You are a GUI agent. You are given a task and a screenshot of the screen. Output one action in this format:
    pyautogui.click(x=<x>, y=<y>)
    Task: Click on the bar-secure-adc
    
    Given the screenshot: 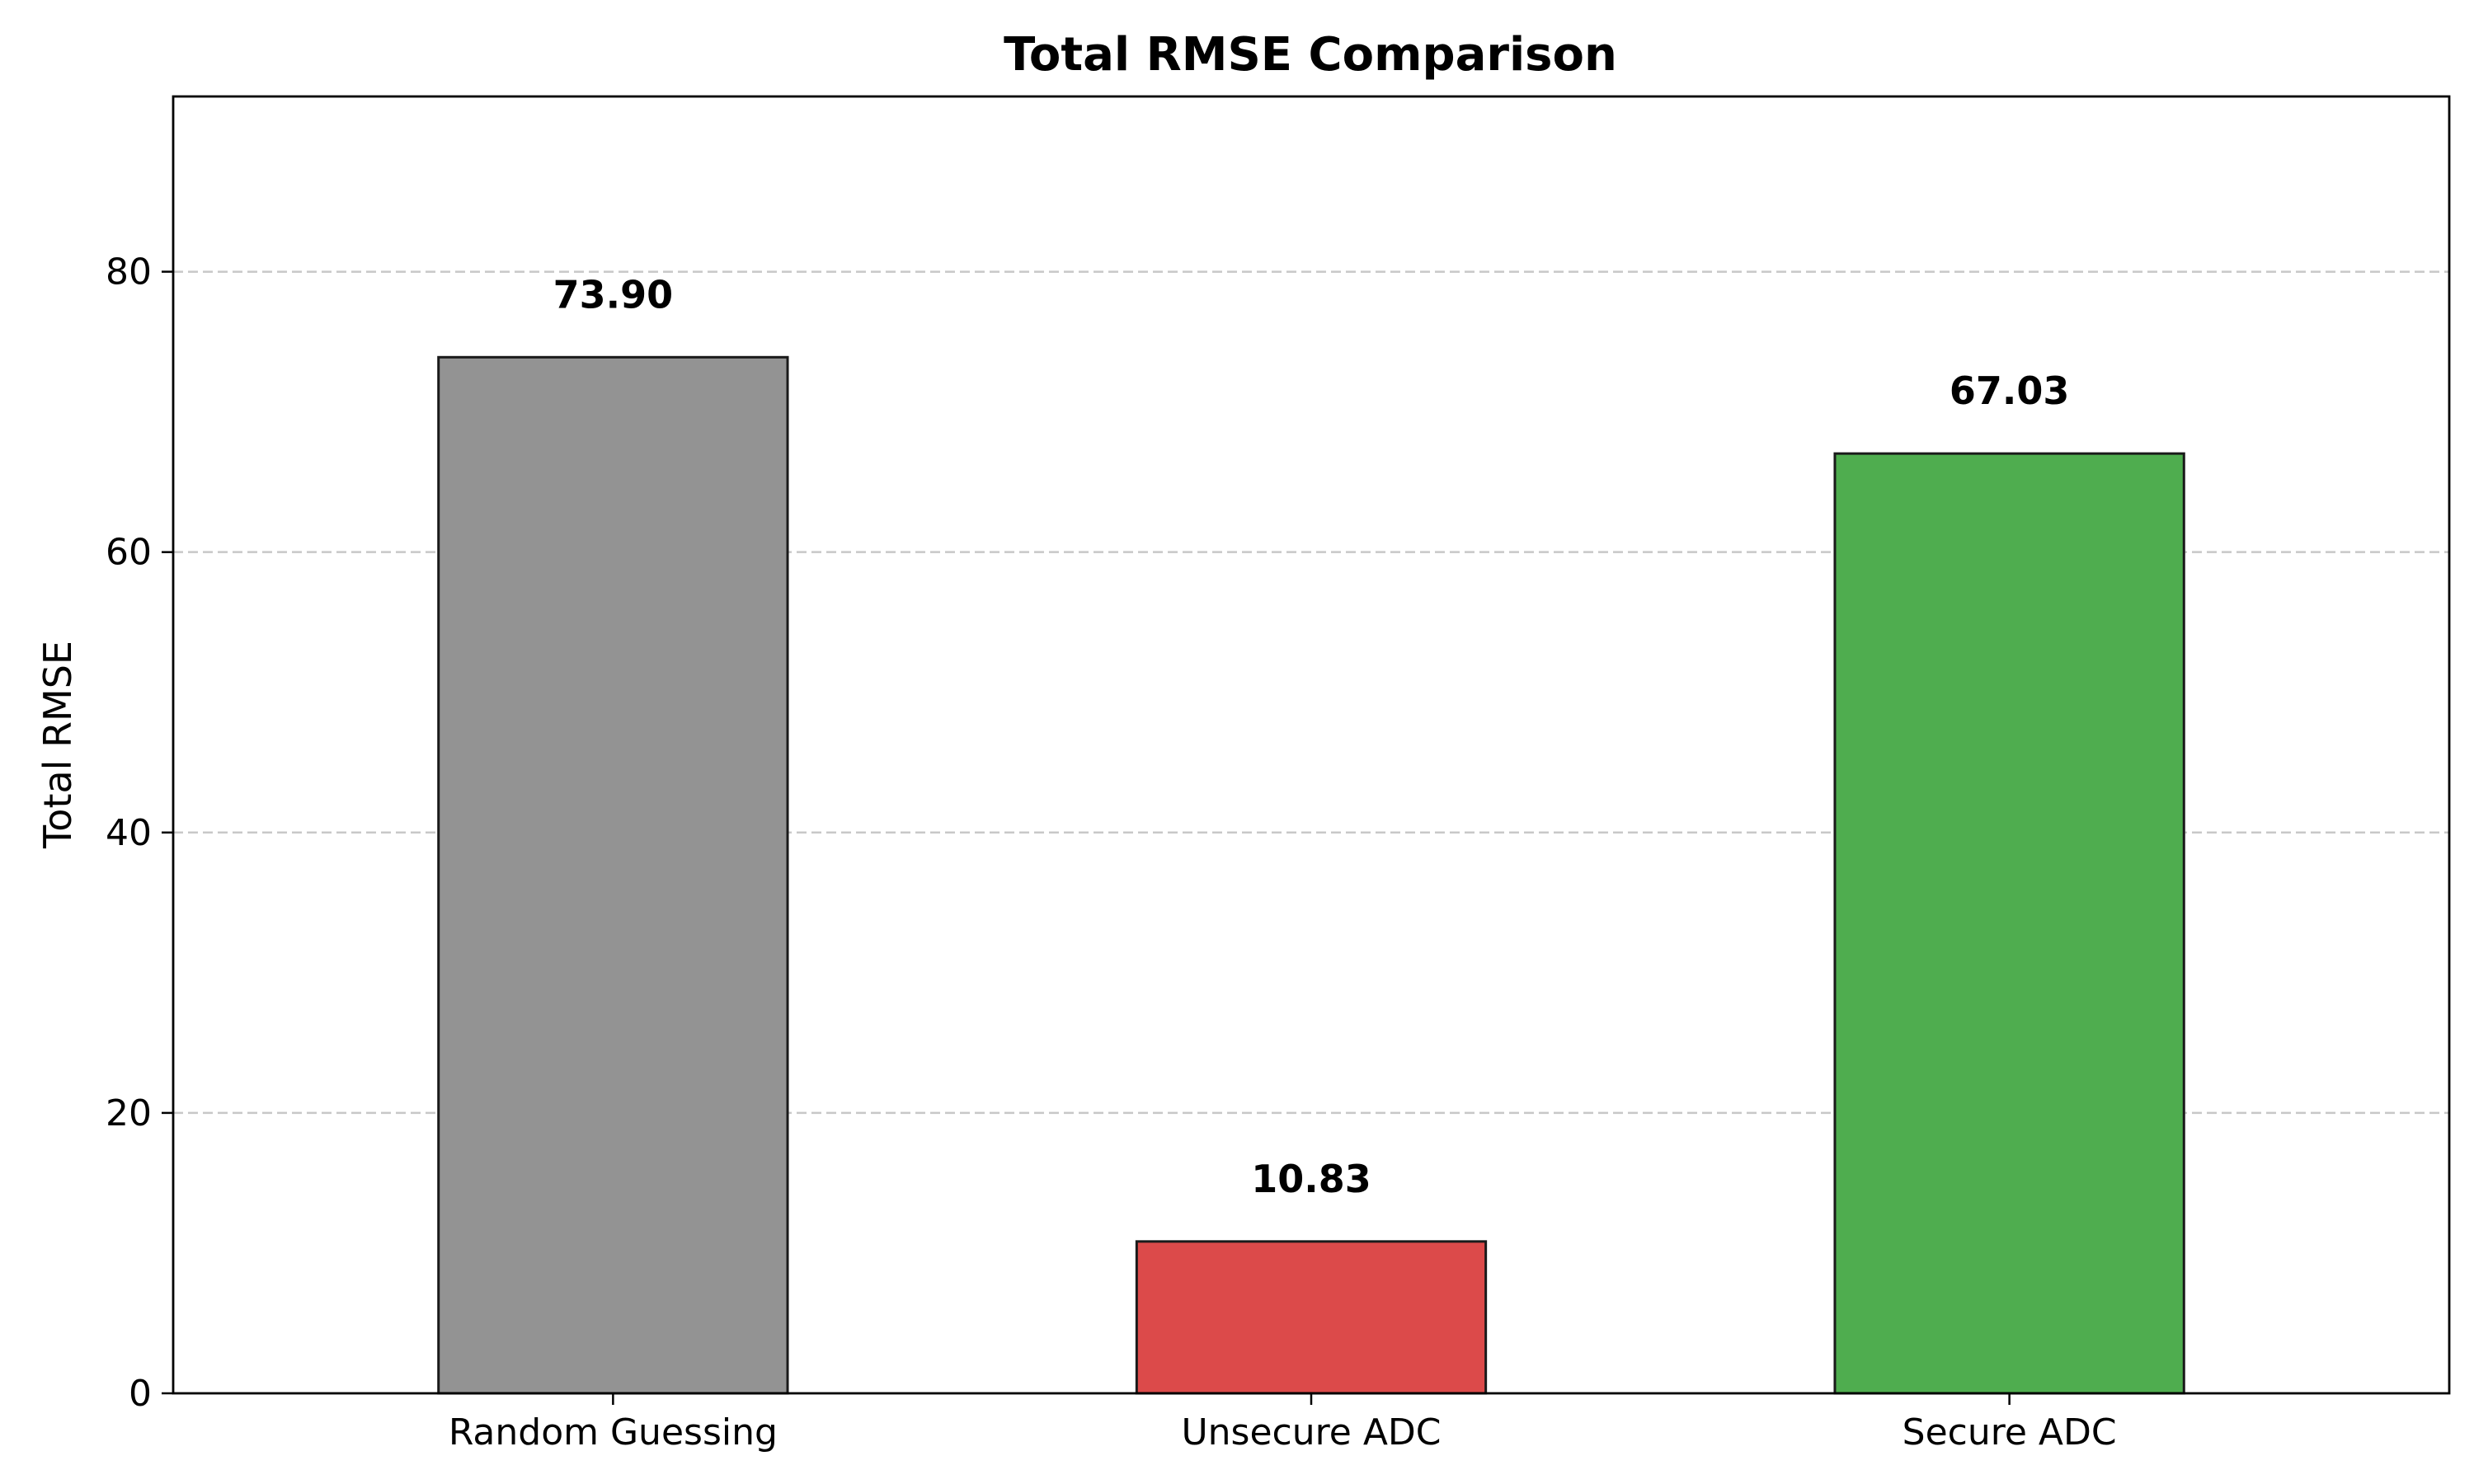 What is the action you would take?
    pyautogui.click(x=2009, y=924)
    